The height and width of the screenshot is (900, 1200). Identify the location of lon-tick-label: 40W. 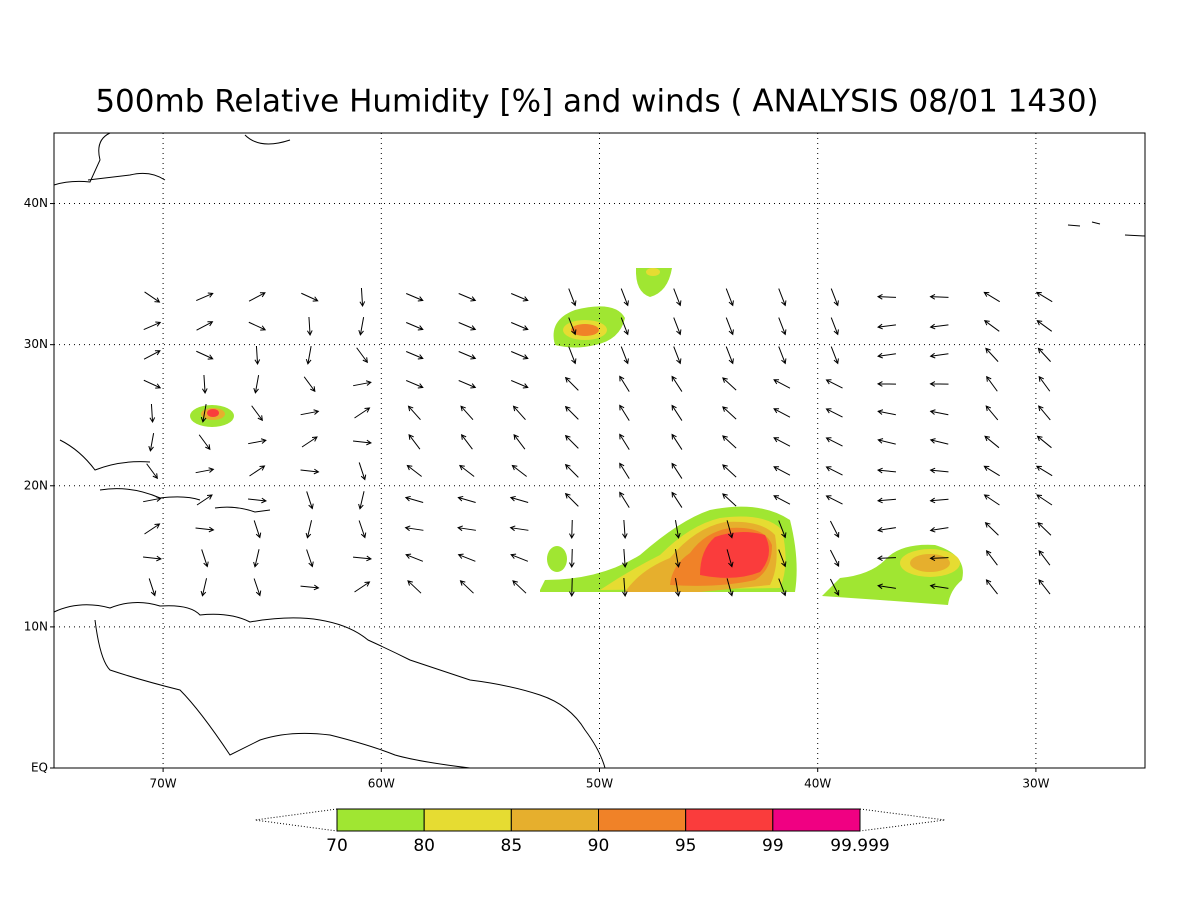
(817, 784).